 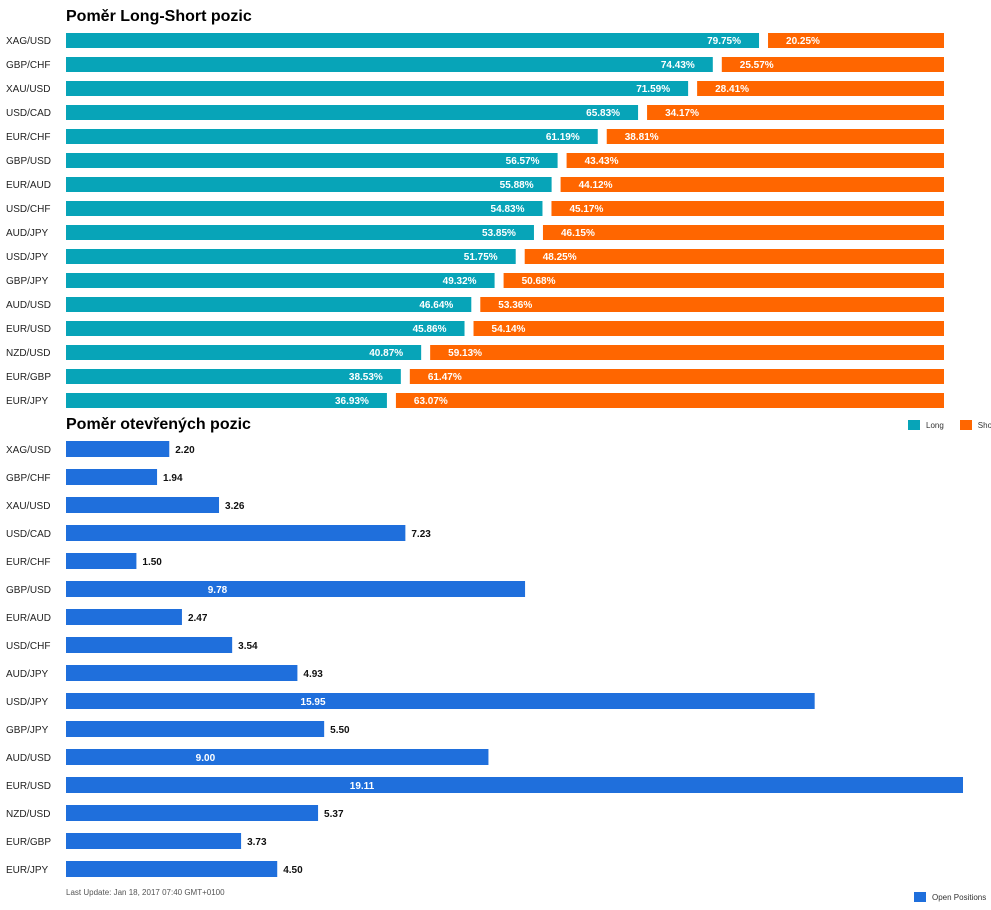 What do you see at coordinates (143, 505) in the screenshot?
I see `open-bar-xau-usd` at bounding box center [143, 505].